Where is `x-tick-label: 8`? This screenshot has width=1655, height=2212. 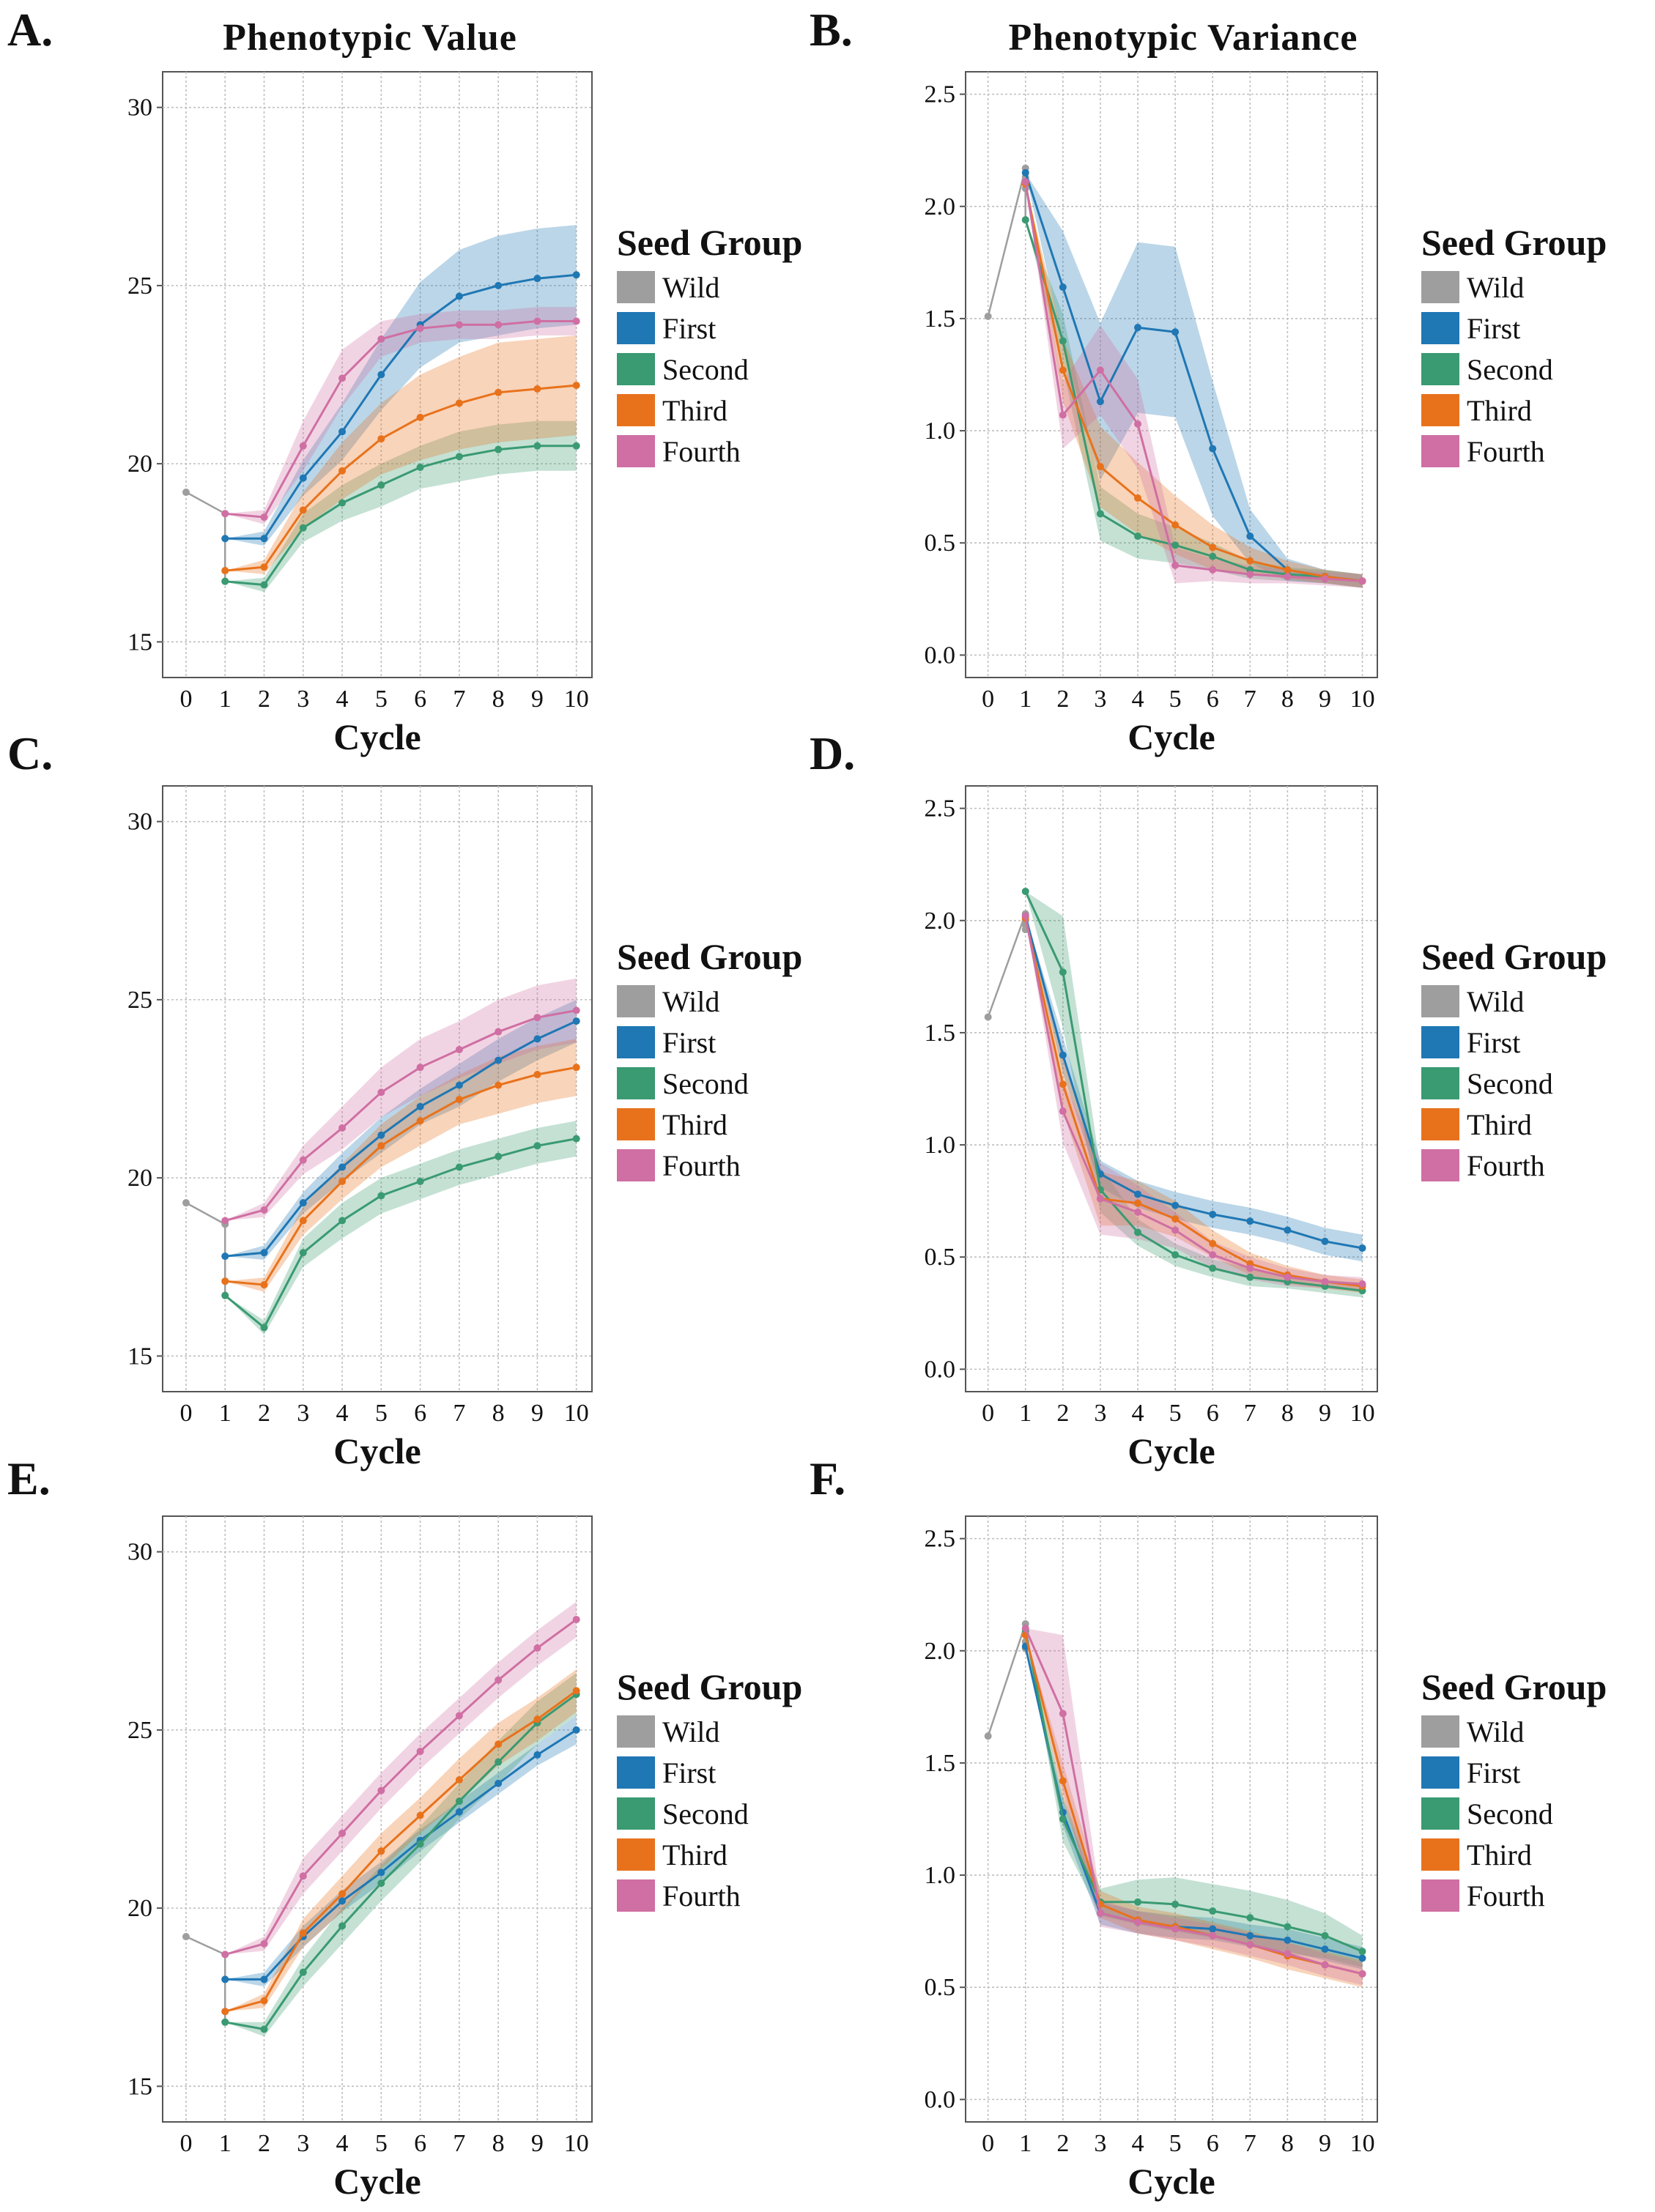
x-tick-label: 8 is located at coordinates (498, 699).